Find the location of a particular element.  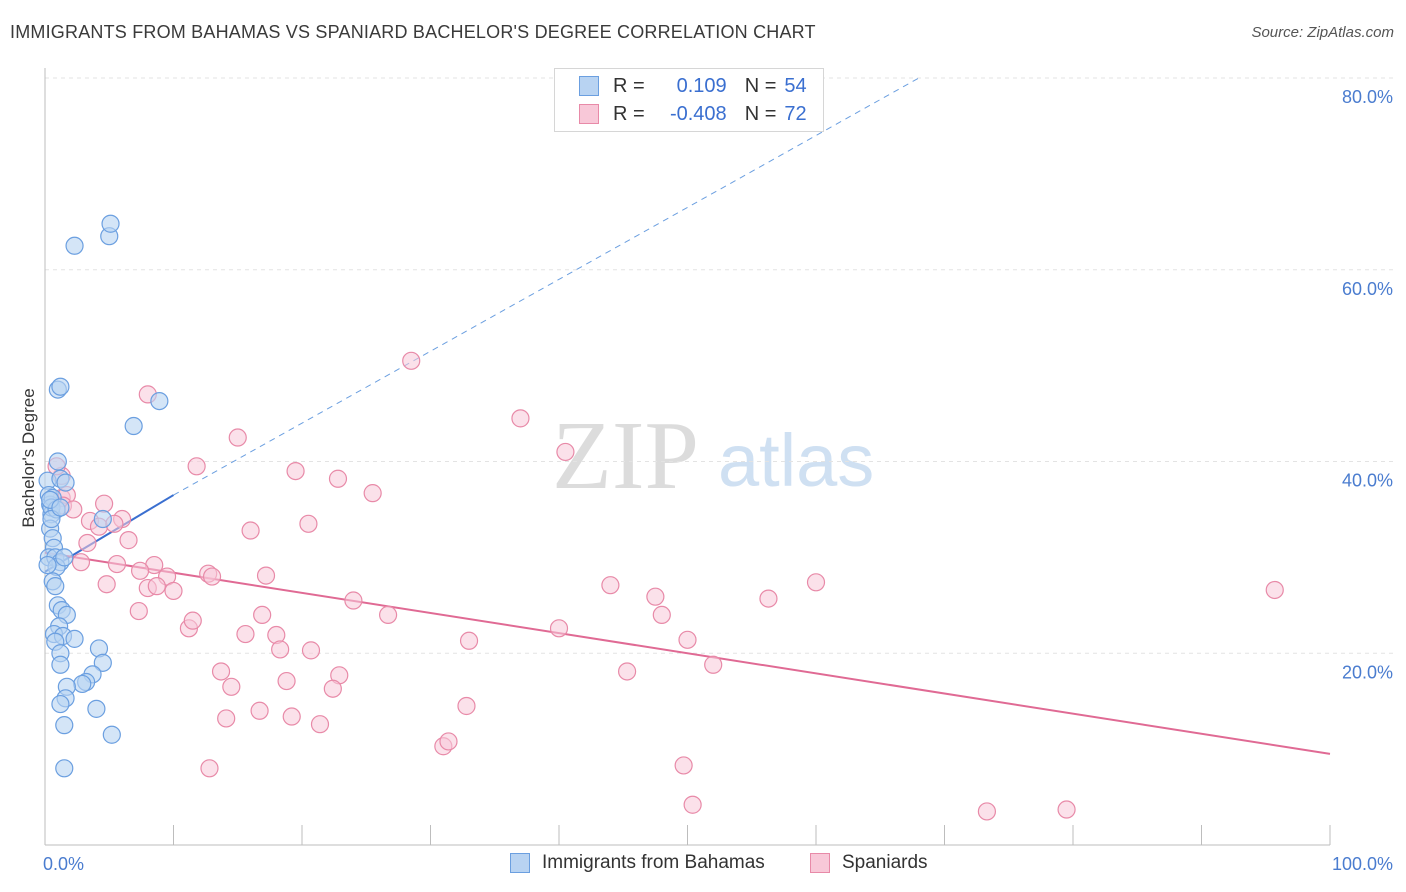

series-legend-spaniards: Spaniards is located at coordinates (869, 863).